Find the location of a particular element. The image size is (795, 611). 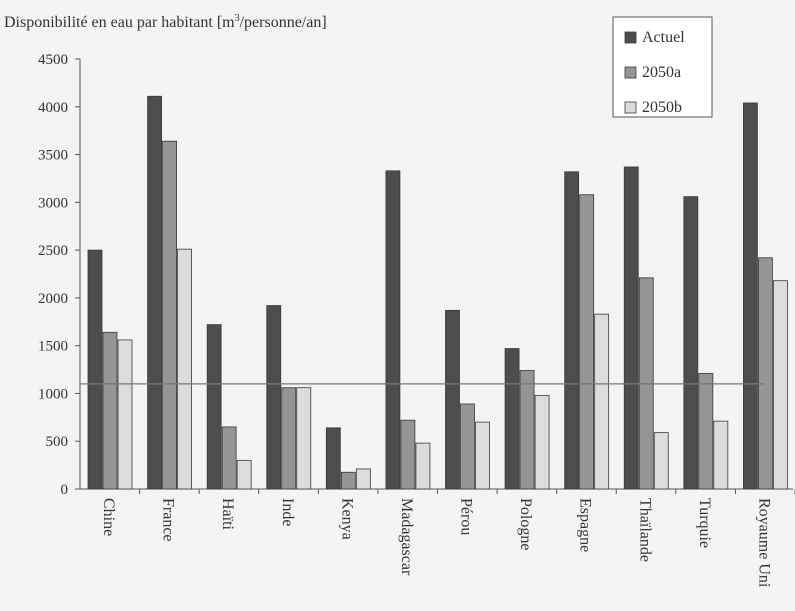

y-tick-label: 2000 is located at coordinates (53, 299).